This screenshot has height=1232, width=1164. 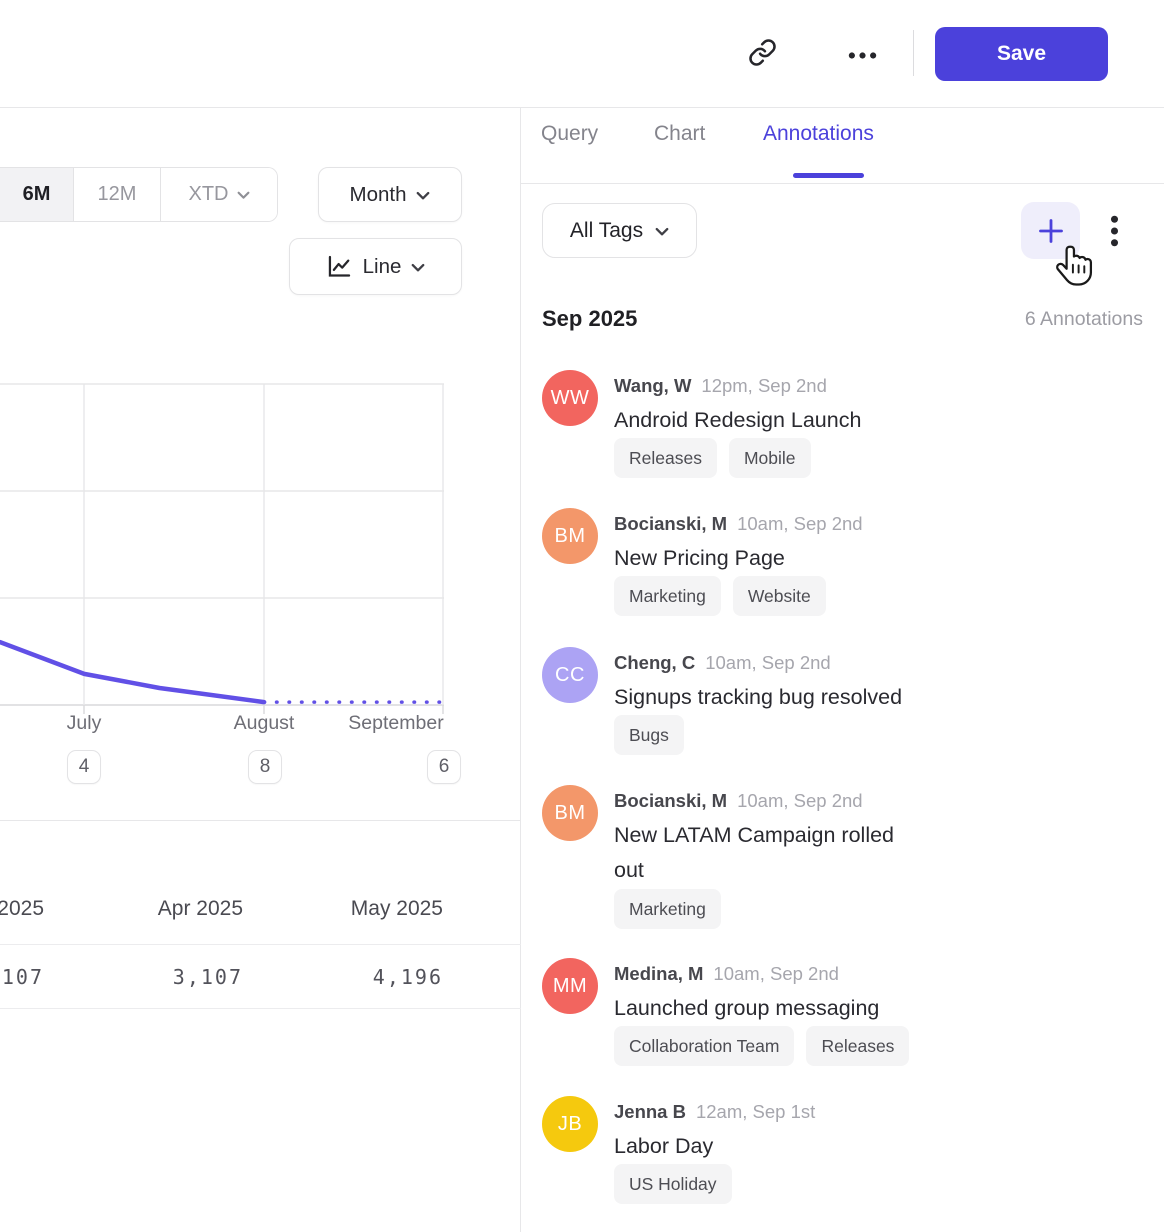 What do you see at coordinates (570, 398) in the screenshot?
I see `avatar: WW` at bounding box center [570, 398].